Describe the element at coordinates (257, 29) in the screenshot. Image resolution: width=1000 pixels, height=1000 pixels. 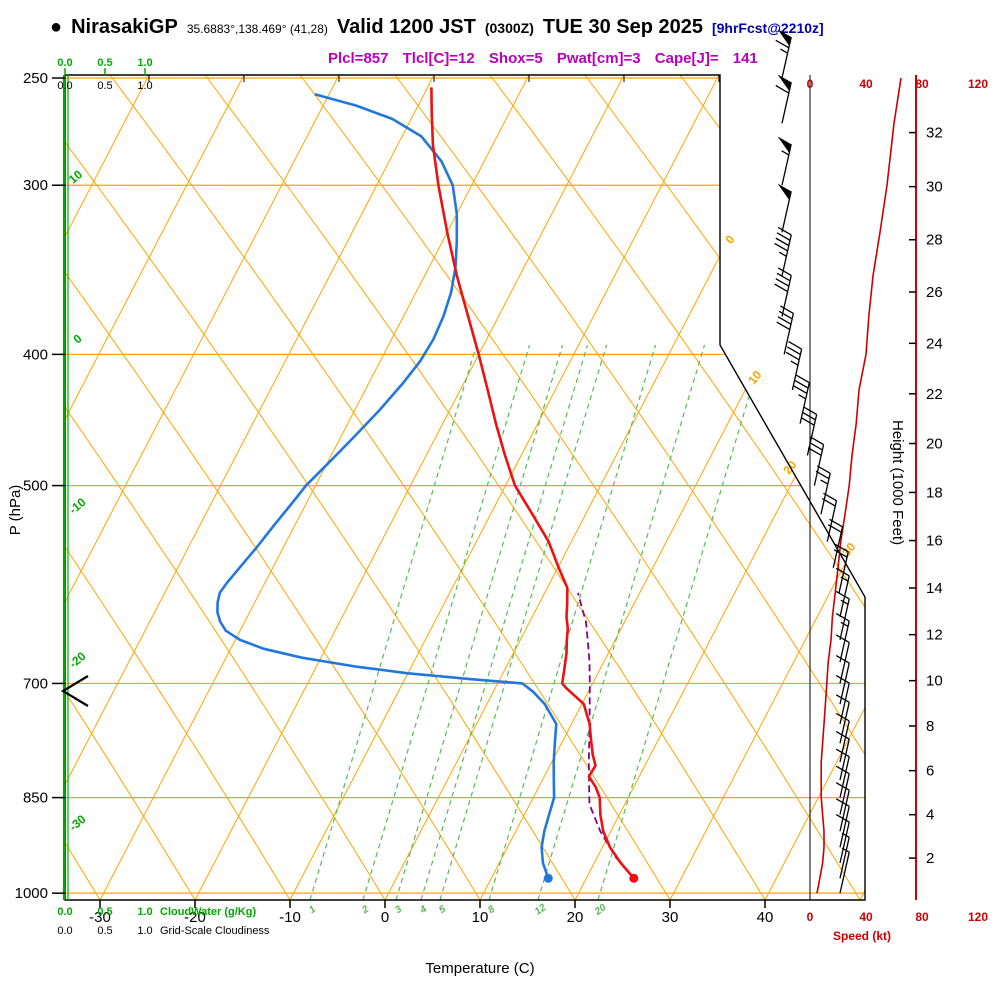
I see `station-coords: 35.6883°,138.469° (41,28)` at that location.